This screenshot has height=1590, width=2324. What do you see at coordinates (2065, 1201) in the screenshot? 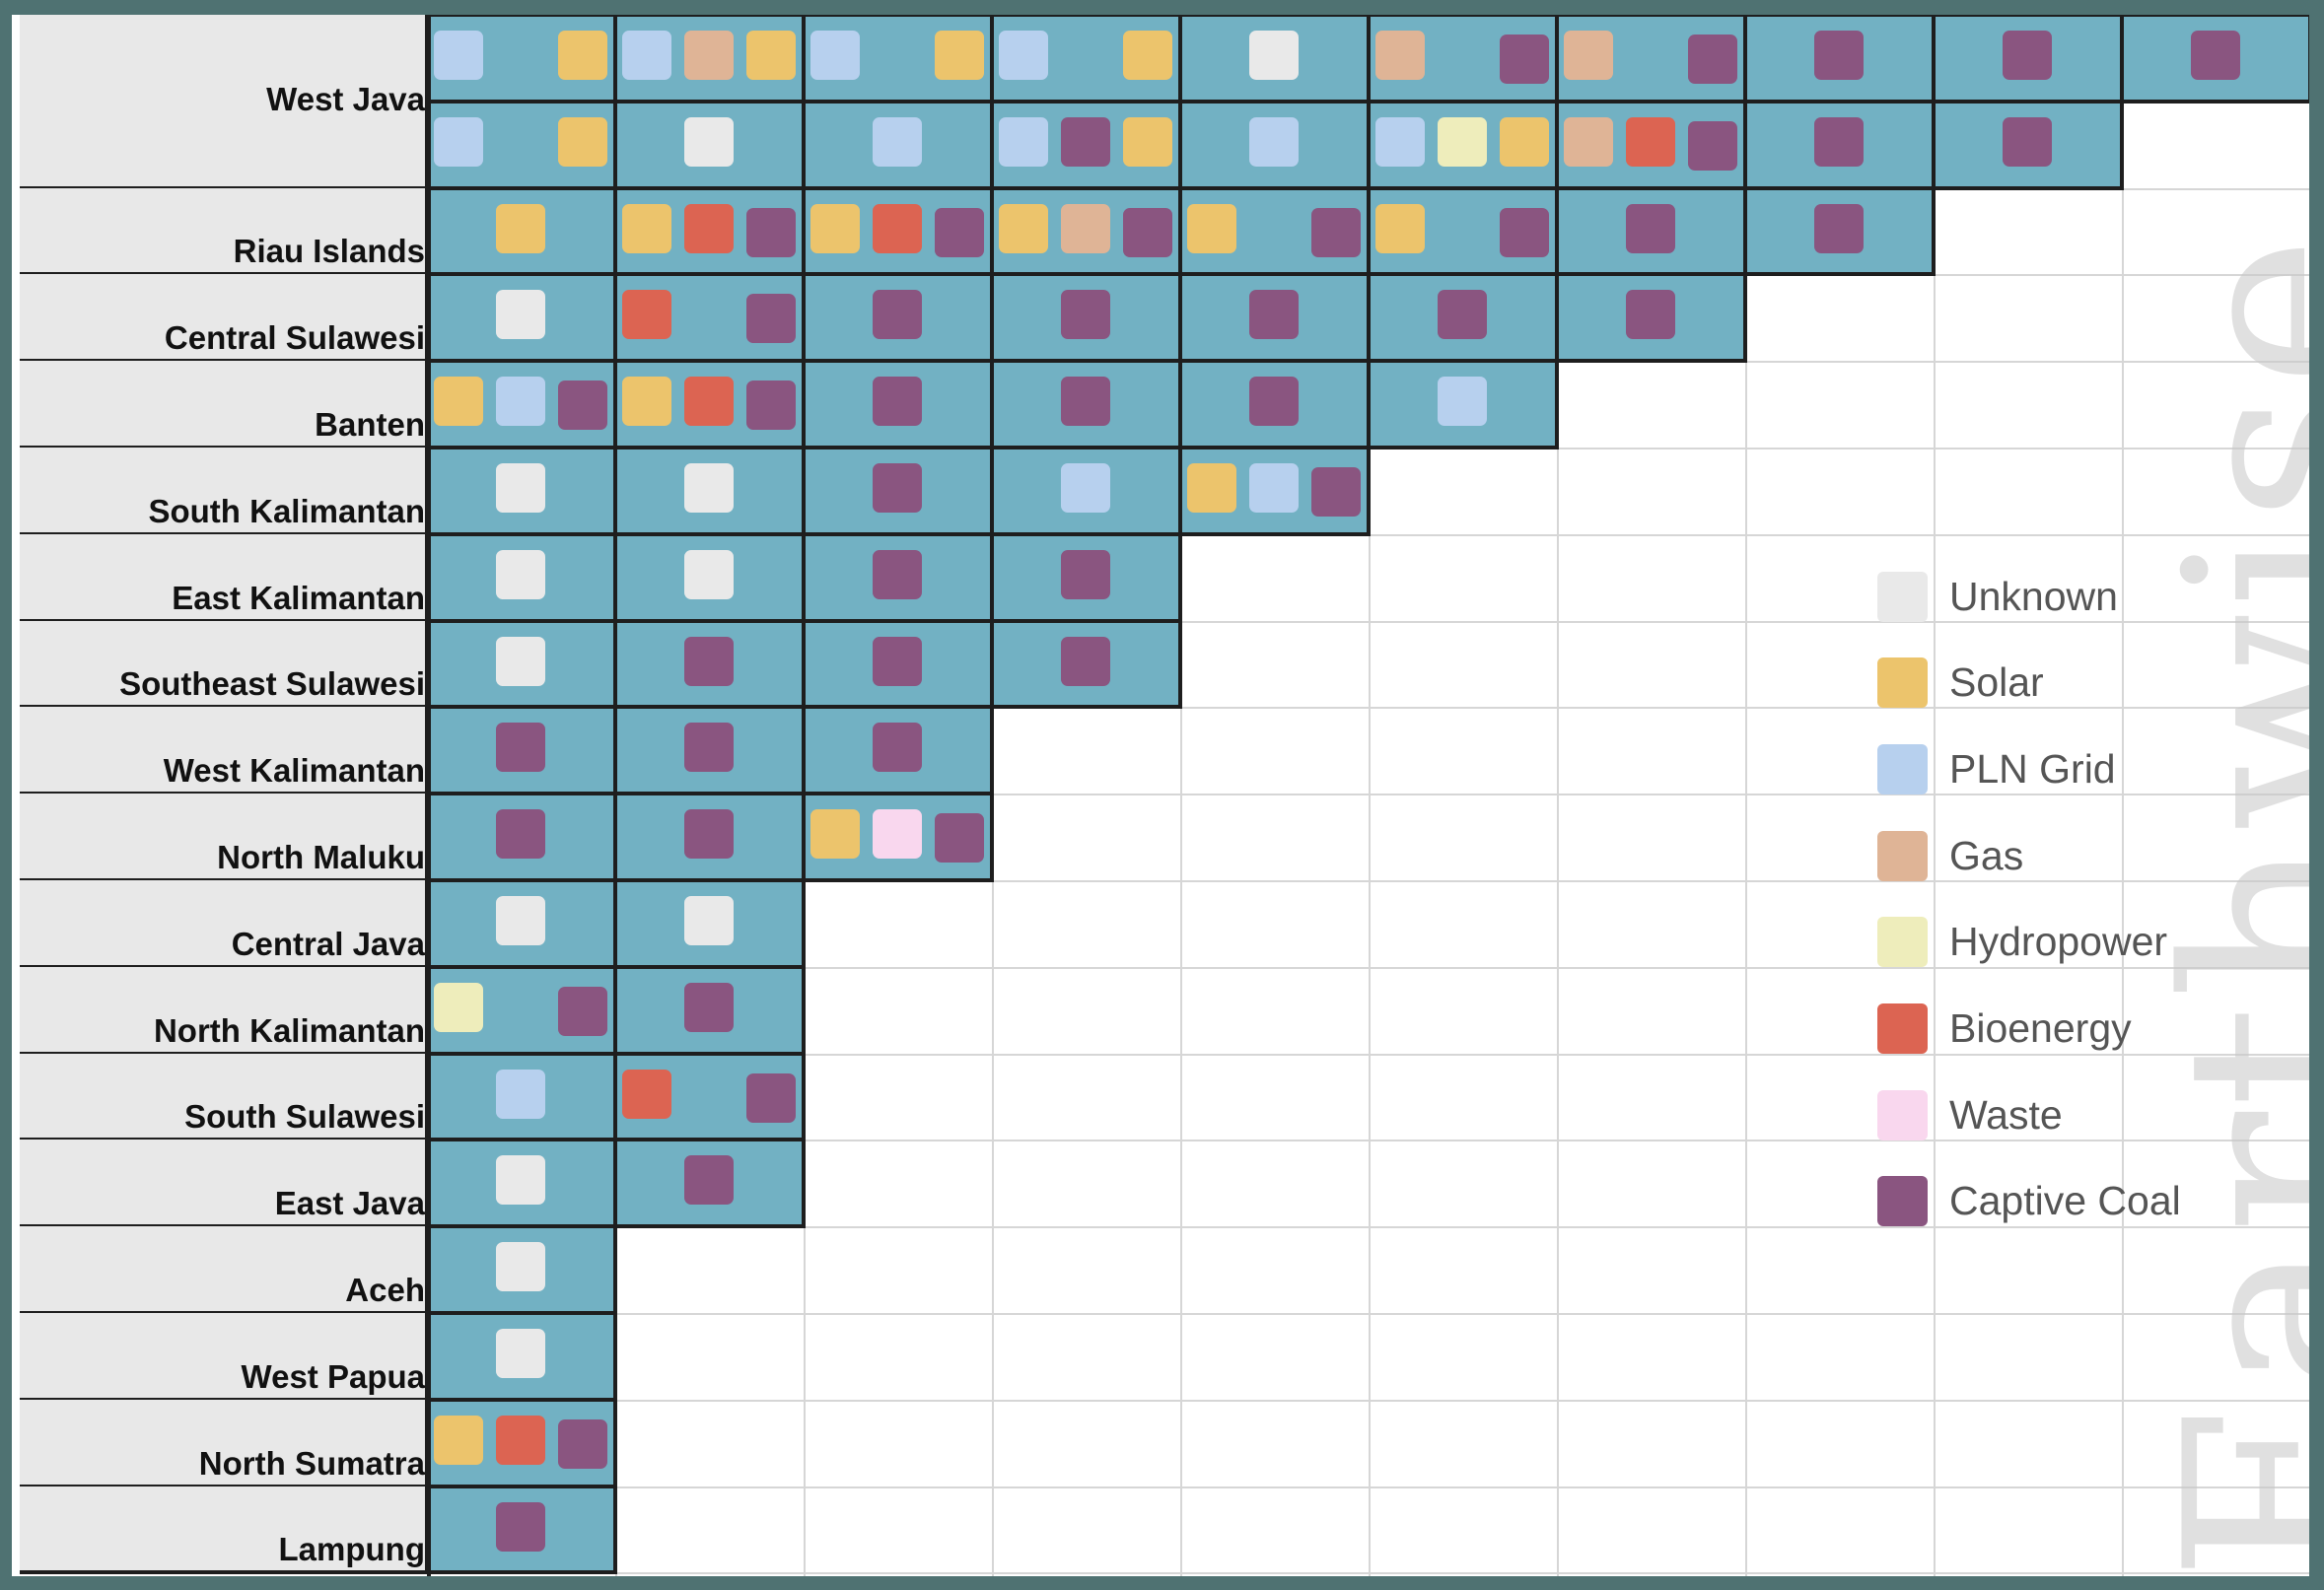
I see `legend-label: Captive Coal` at bounding box center [2065, 1201].